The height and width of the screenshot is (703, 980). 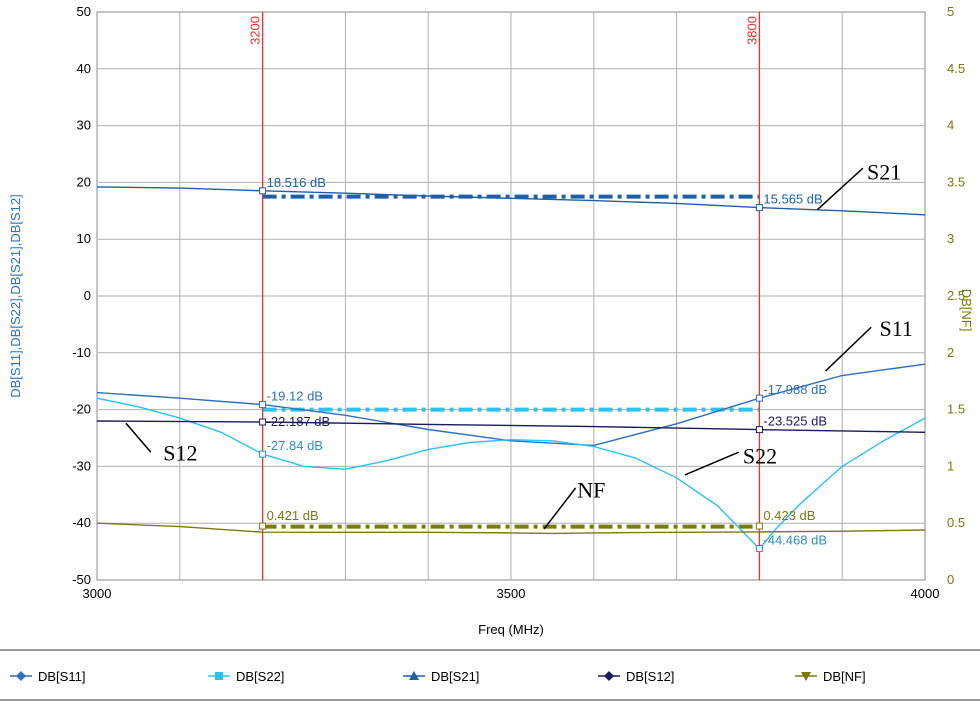 What do you see at coordinates (591, 490) in the screenshot?
I see `annotation-label: NF` at bounding box center [591, 490].